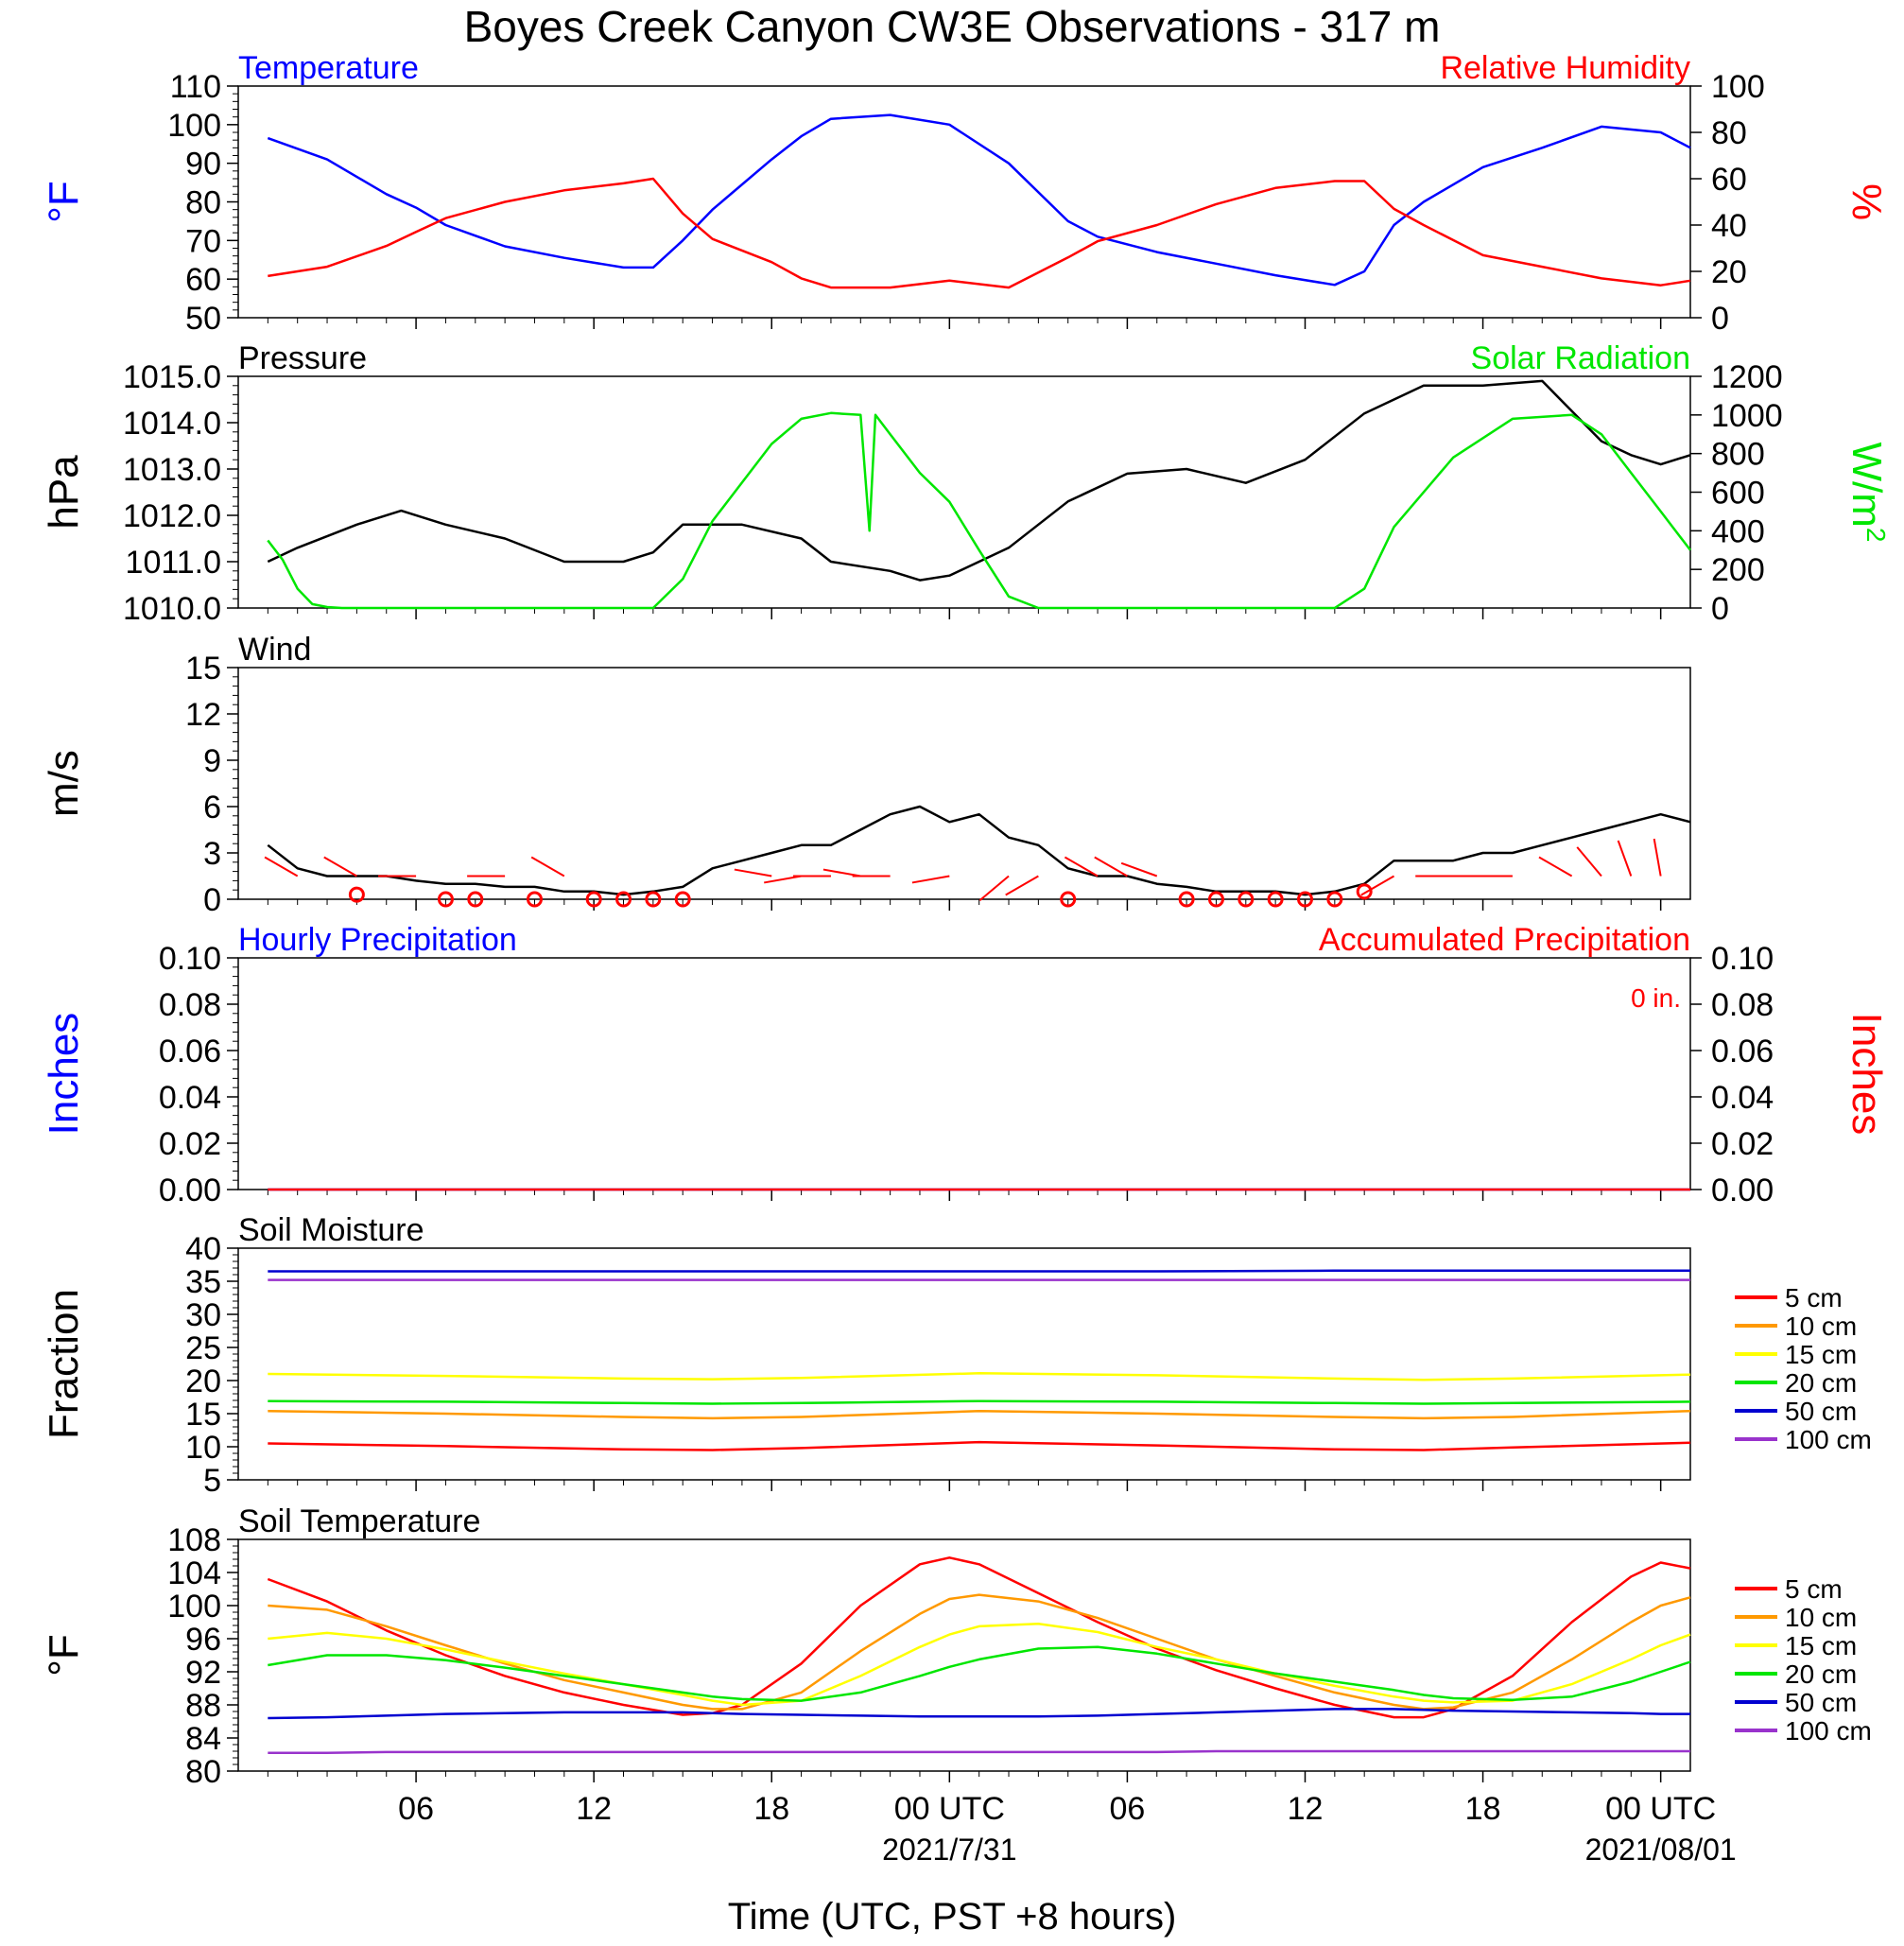  Describe the element at coordinates (416, 1809) in the screenshot. I see `x-tick-label: 06` at that location.